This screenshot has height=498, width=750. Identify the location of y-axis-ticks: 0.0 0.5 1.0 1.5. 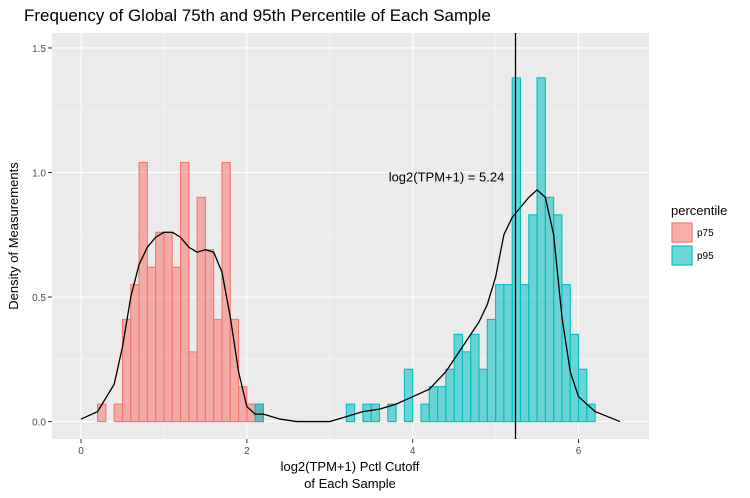
(42, 236).